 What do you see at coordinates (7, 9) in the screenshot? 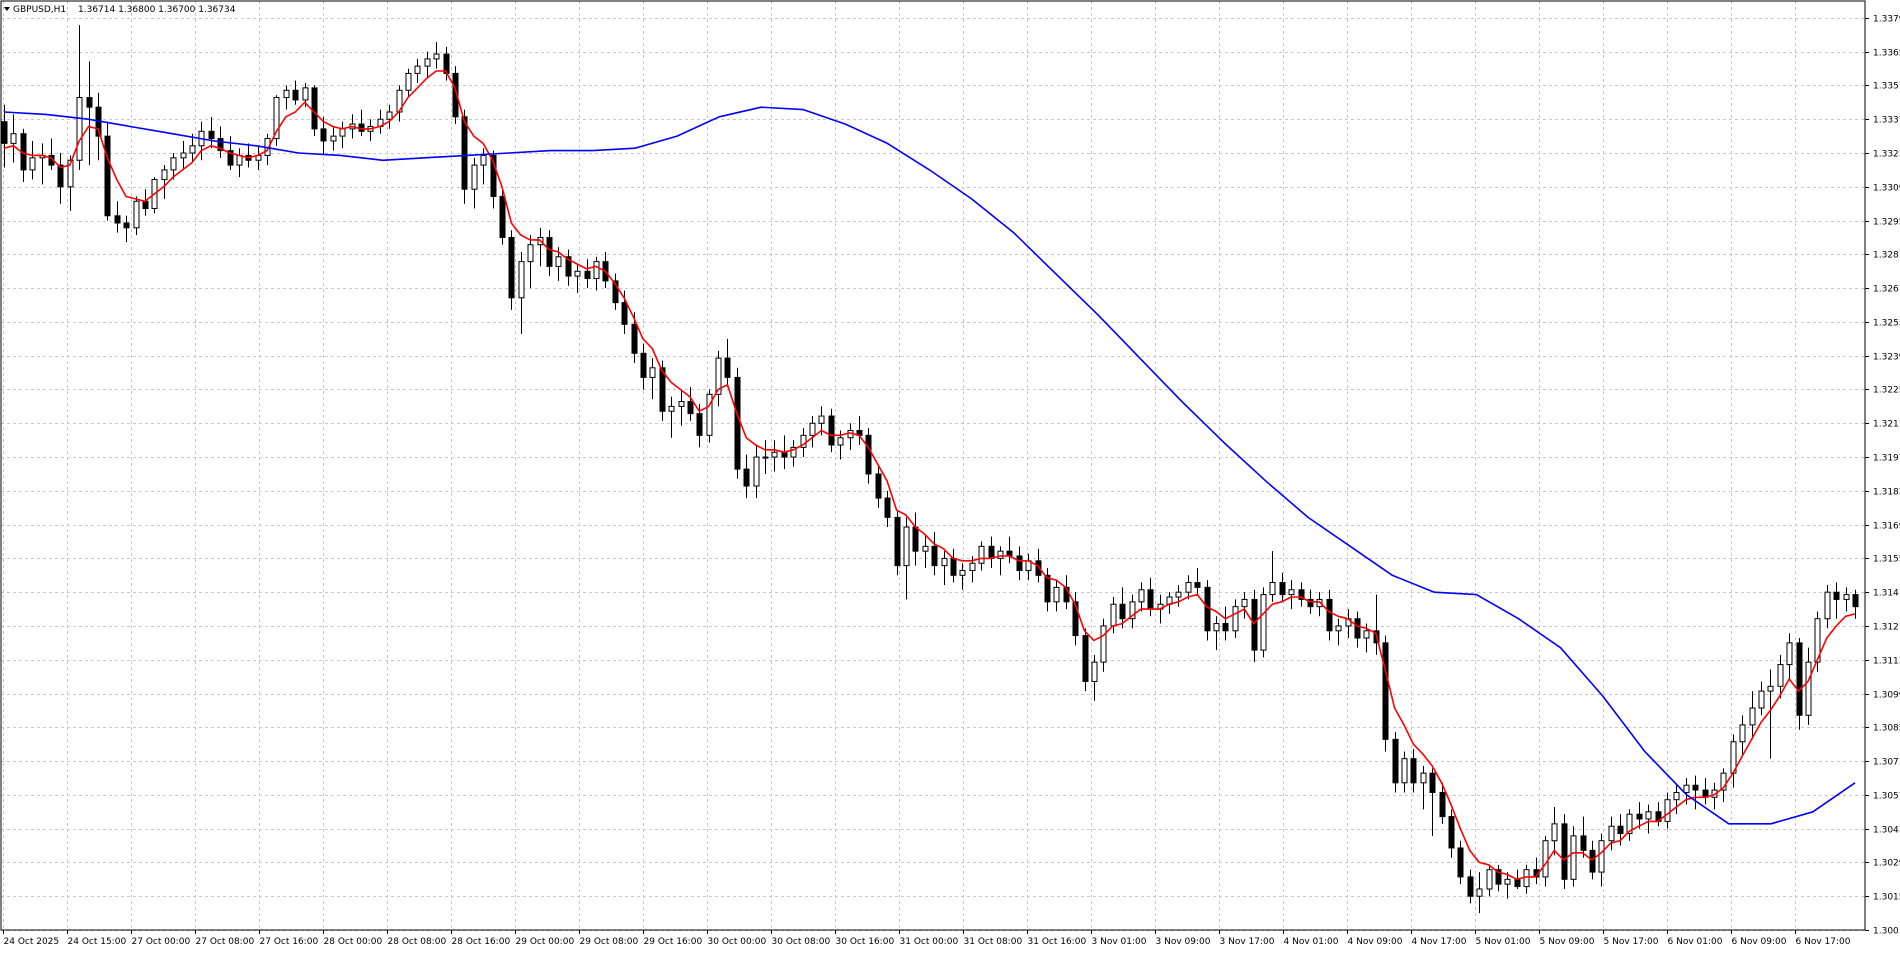
I see `chevron-down-icon` at bounding box center [7, 9].